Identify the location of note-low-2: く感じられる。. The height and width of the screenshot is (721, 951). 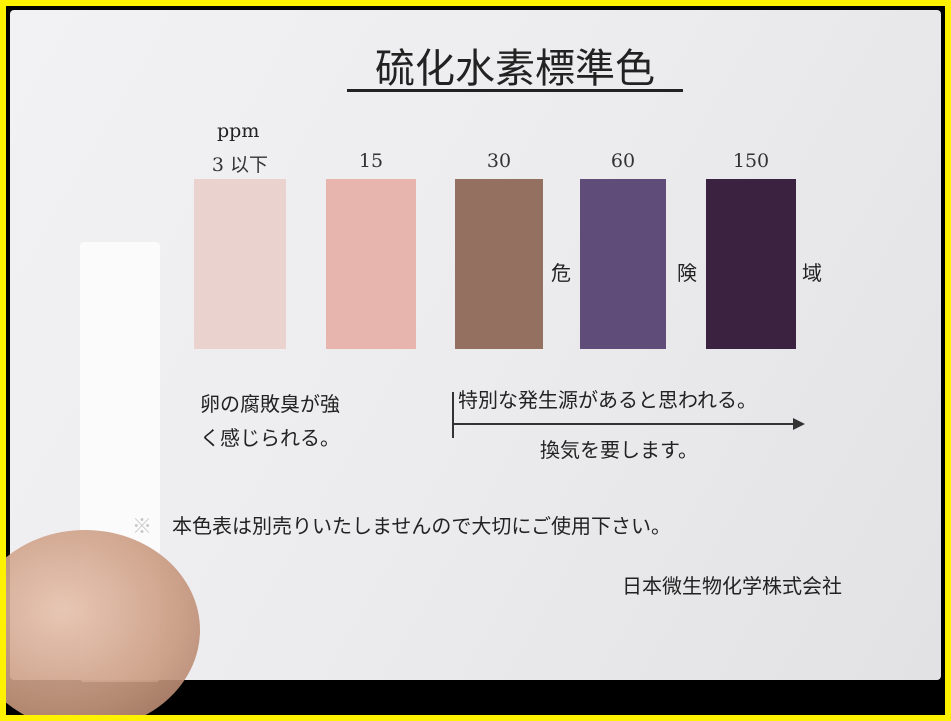
(270, 438).